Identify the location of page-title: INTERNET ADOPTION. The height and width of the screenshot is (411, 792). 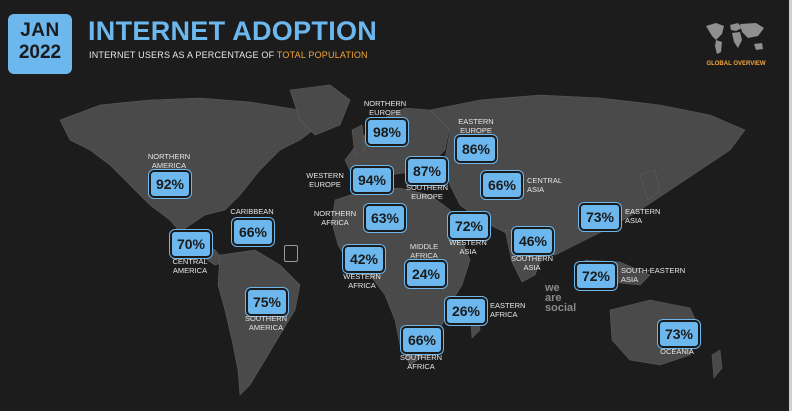
(233, 31).